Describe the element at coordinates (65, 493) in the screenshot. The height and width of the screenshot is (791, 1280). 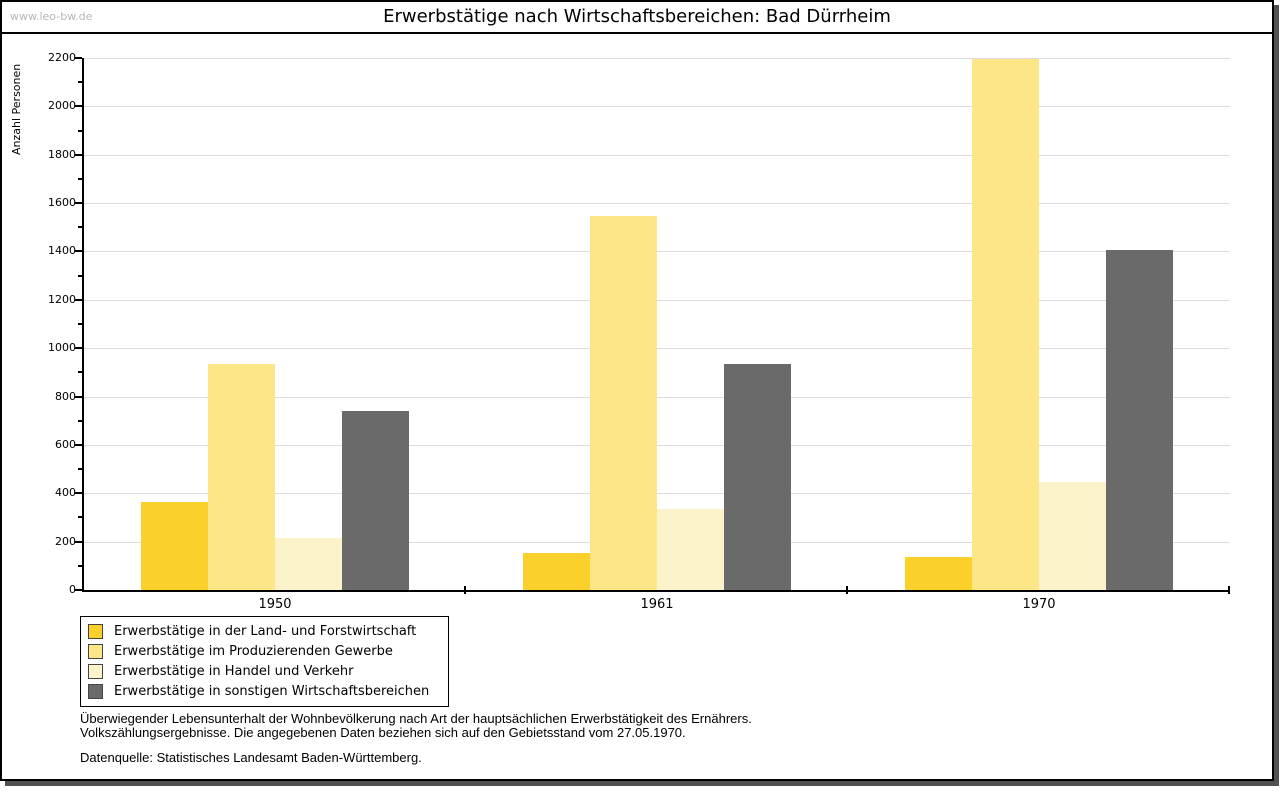
I see `y-tick-label: 400` at that location.